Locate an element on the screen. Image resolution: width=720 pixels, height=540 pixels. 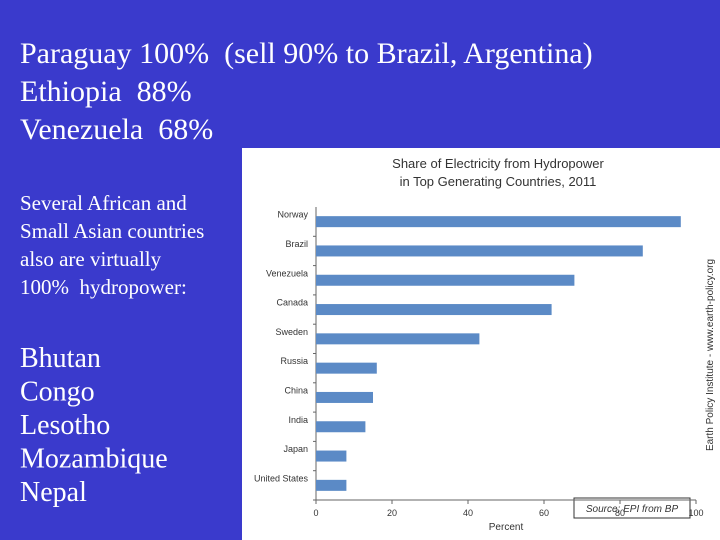
country: Mozambique is located at coordinates (94, 459).